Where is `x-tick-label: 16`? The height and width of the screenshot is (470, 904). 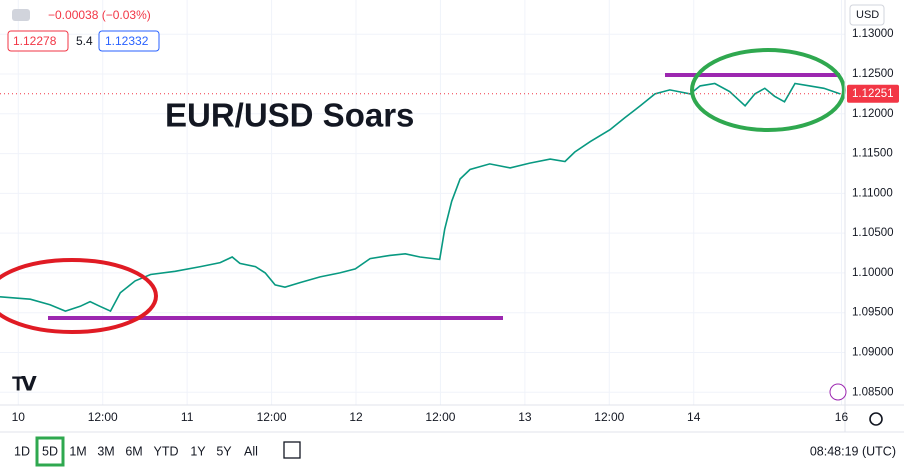 x-tick-label: 16 is located at coordinates (842, 417).